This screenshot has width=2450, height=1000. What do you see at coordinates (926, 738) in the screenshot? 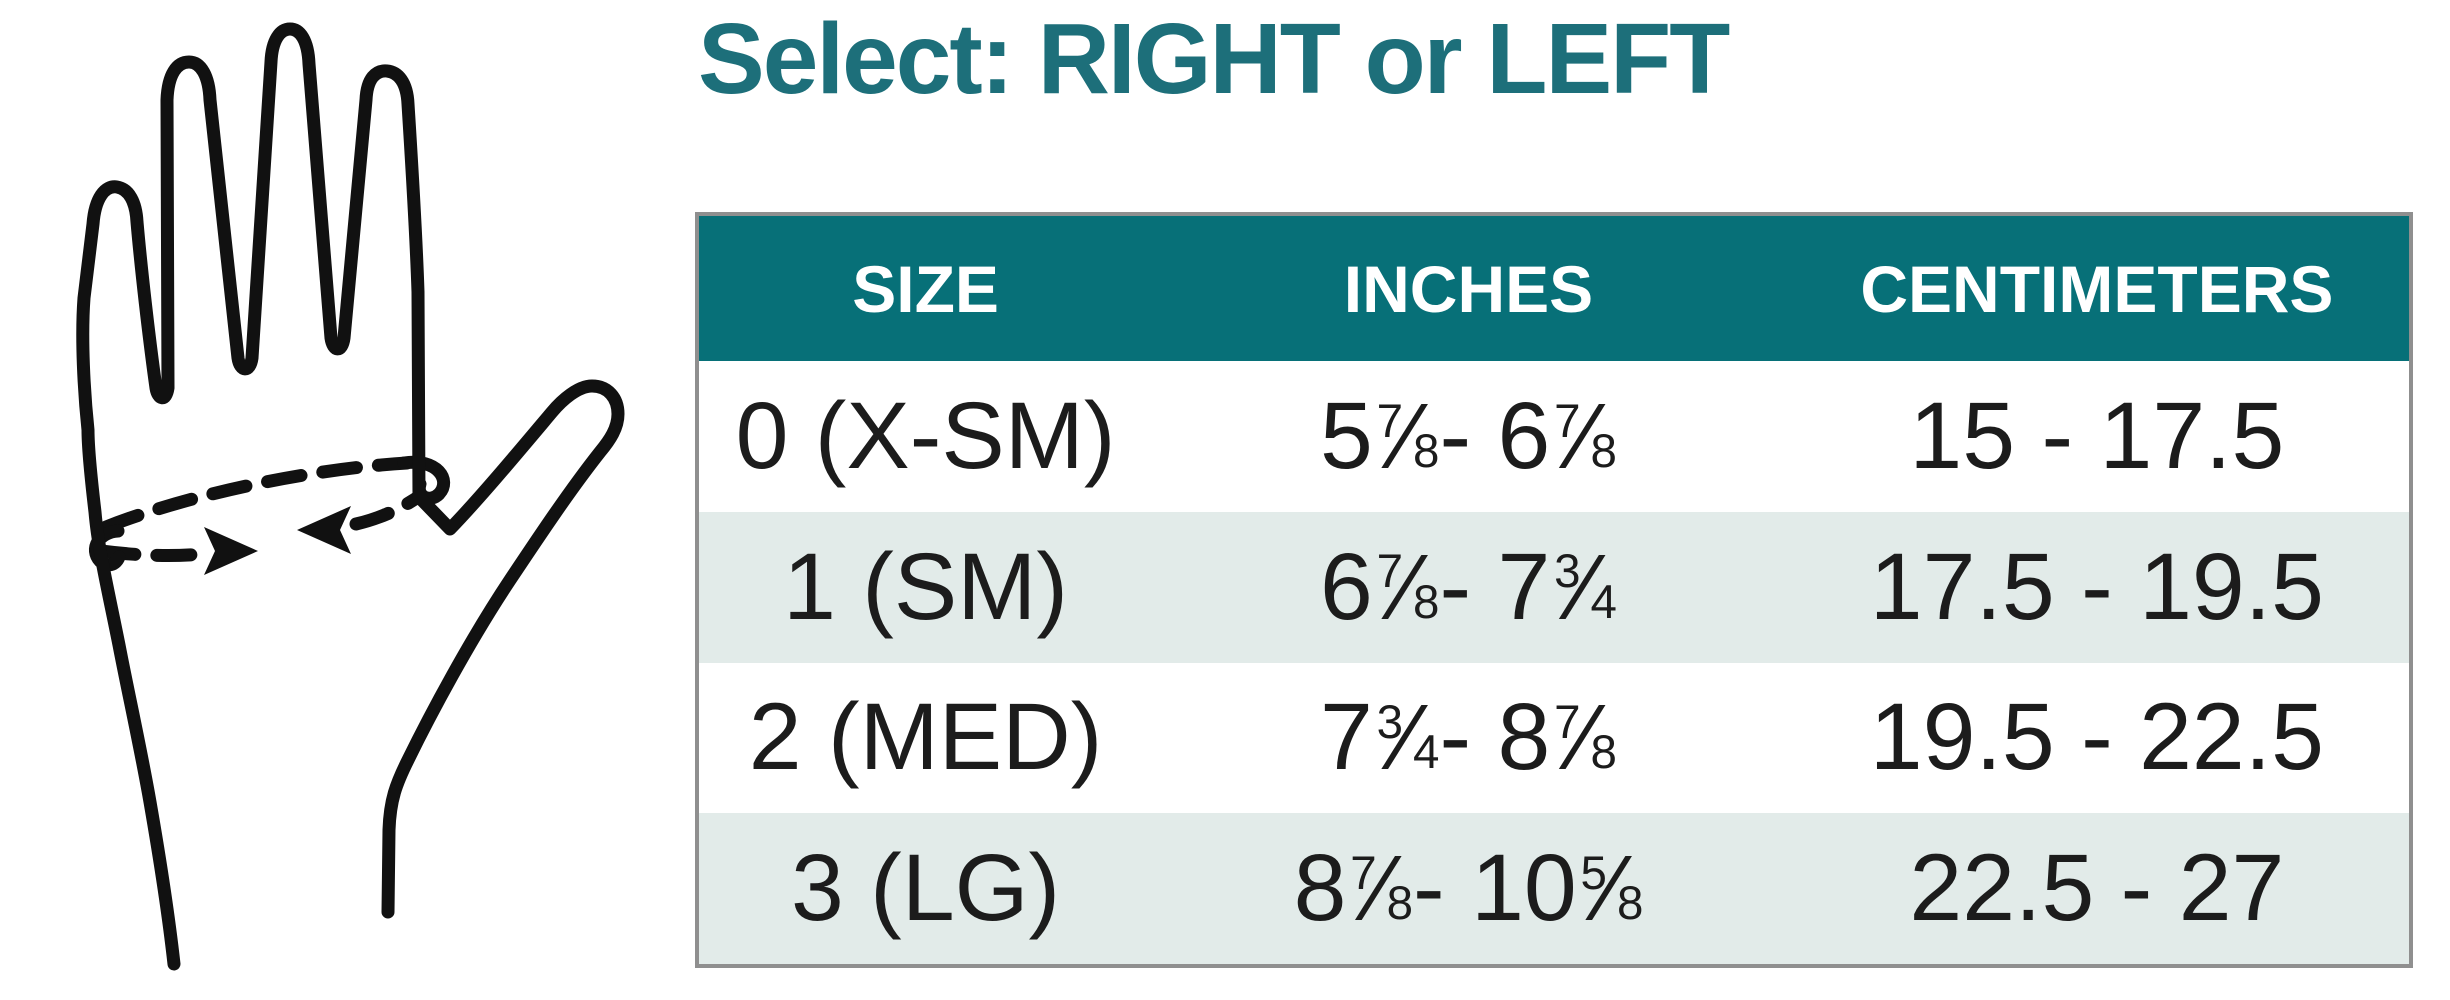
I see `cell-size-row2: 2 (MED)` at bounding box center [926, 738].